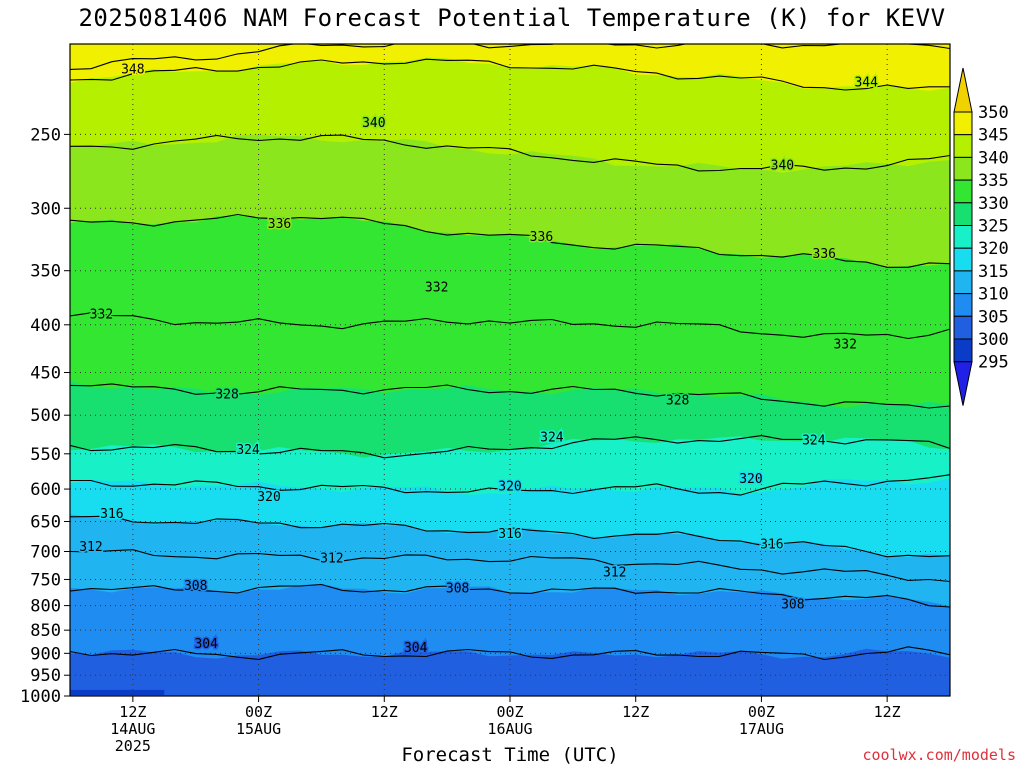 This screenshot has width=1024, height=768. What do you see at coordinates (45, 676) in the screenshot?
I see `y-tick-label: 950` at bounding box center [45, 676].